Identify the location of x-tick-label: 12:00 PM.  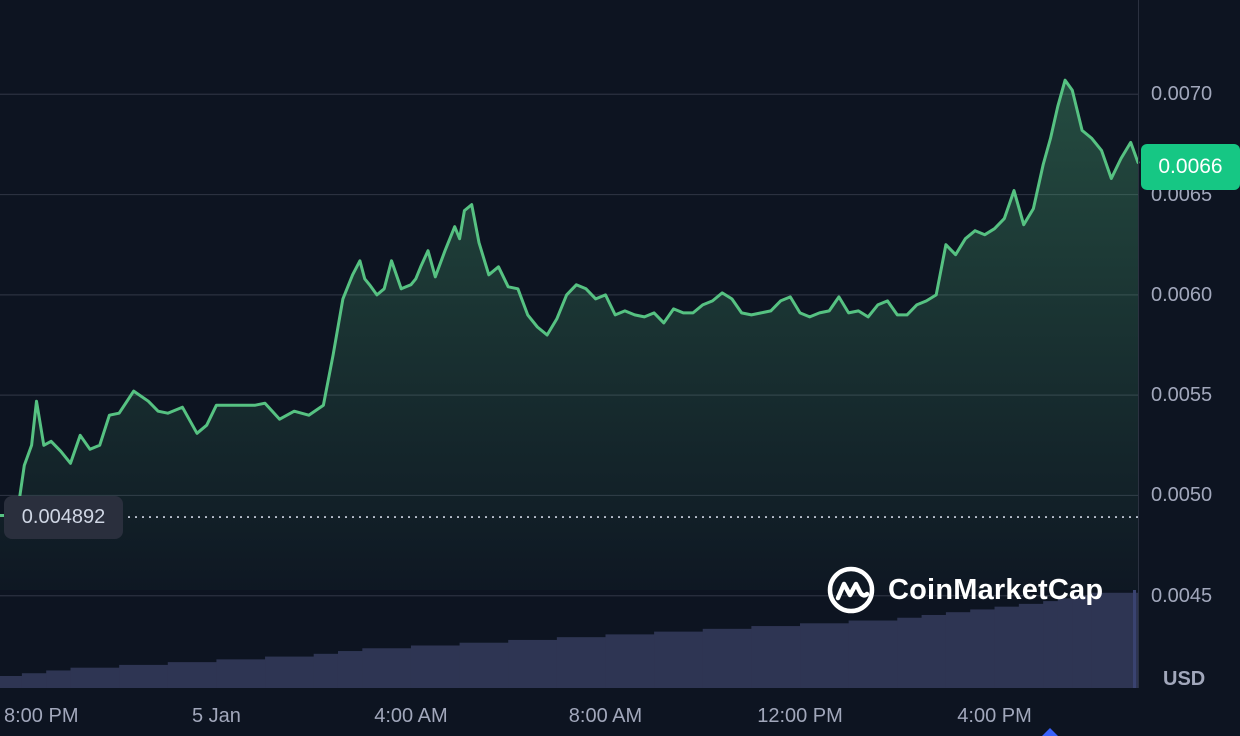
(800, 716).